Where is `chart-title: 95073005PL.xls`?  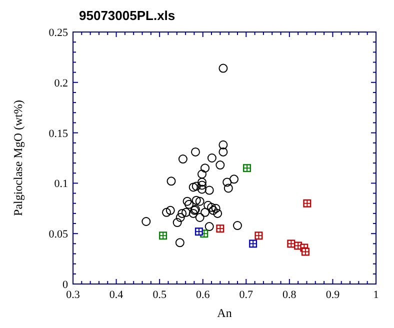 chart-title: 95073005PL.xls is located at coordinates (127, 15).